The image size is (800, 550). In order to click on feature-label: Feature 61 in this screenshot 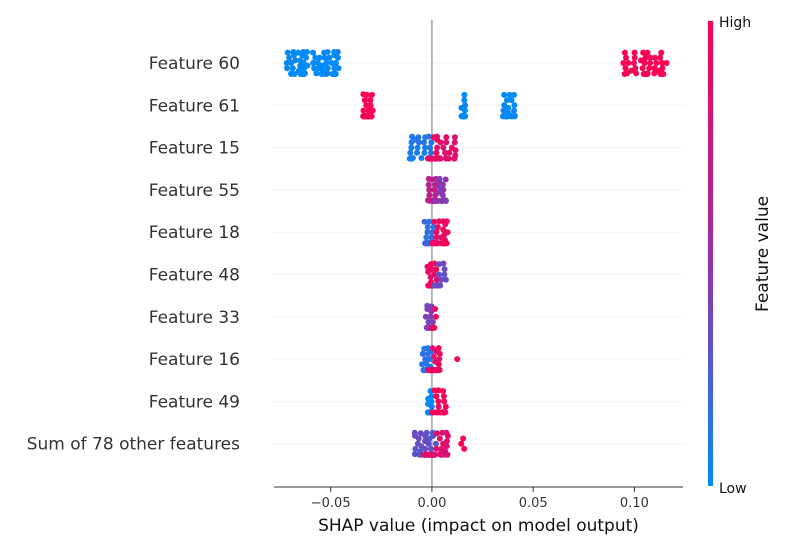, I will do `click(194, 106)`.